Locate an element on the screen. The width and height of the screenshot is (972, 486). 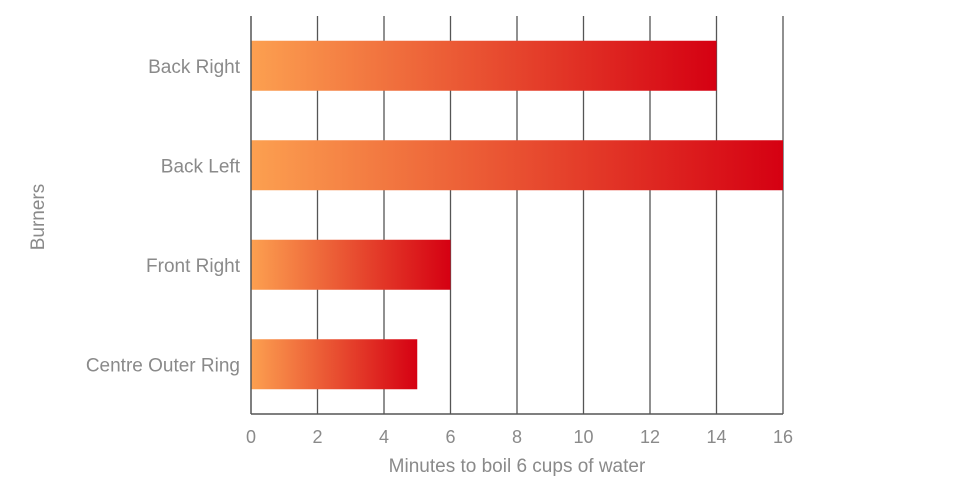
bar-front-right is located at coordinates (351, 264).